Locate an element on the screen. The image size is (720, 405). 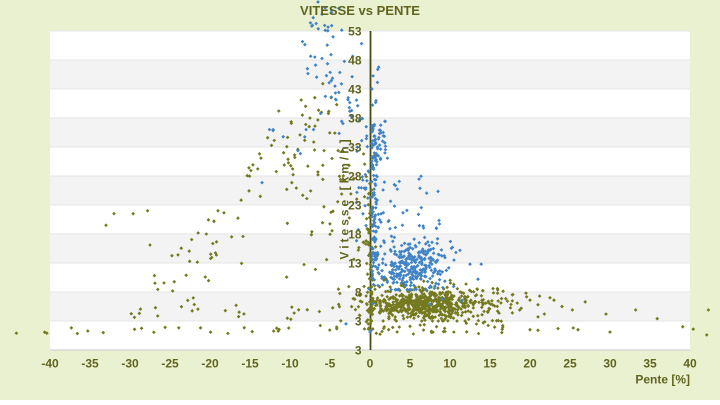
svg-text: 25 is located at coordinates (570, 364).